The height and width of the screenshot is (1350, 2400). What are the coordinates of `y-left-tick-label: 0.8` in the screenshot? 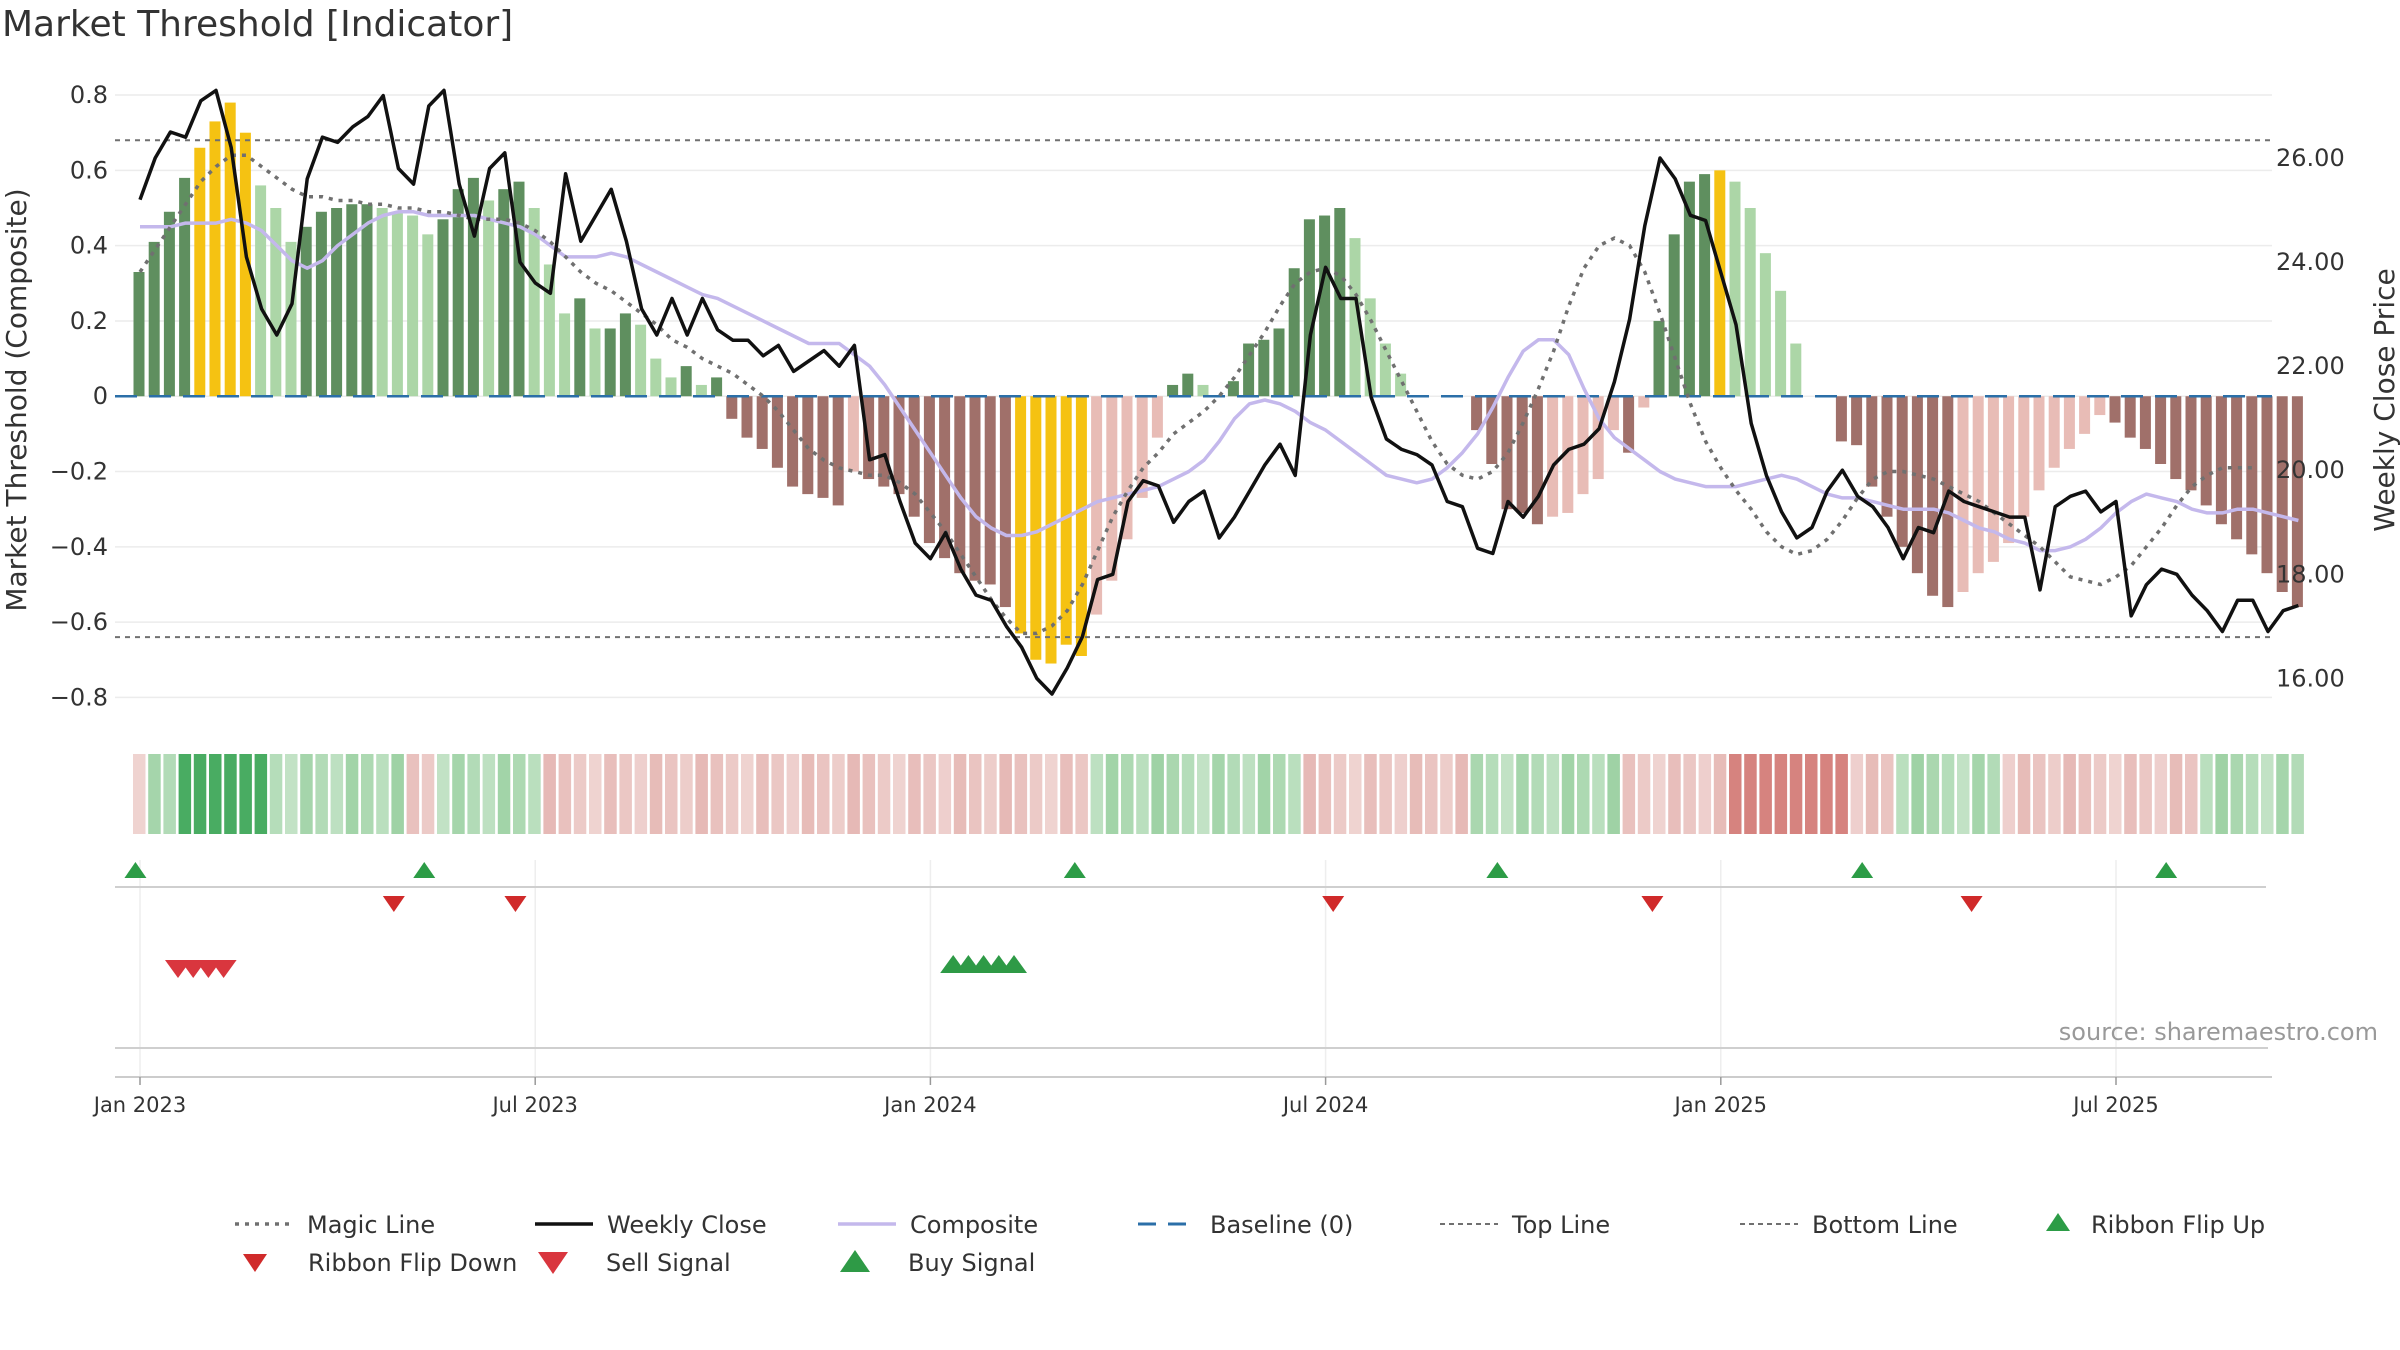 It's located at (89, 95).